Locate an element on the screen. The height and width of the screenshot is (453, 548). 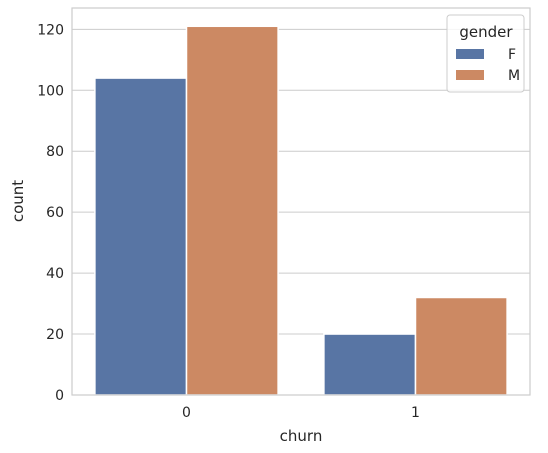
y-tick-label: 20 is located at coordinates (55, 335).